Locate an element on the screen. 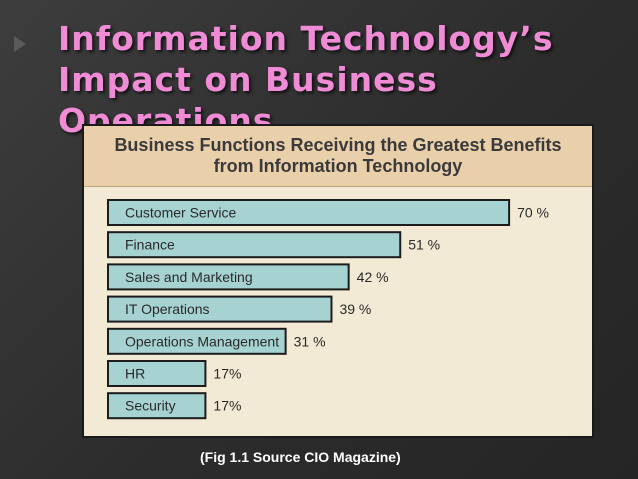  slide-title-line-2: Impact on Business Operations is located at coordinates (248, 100).